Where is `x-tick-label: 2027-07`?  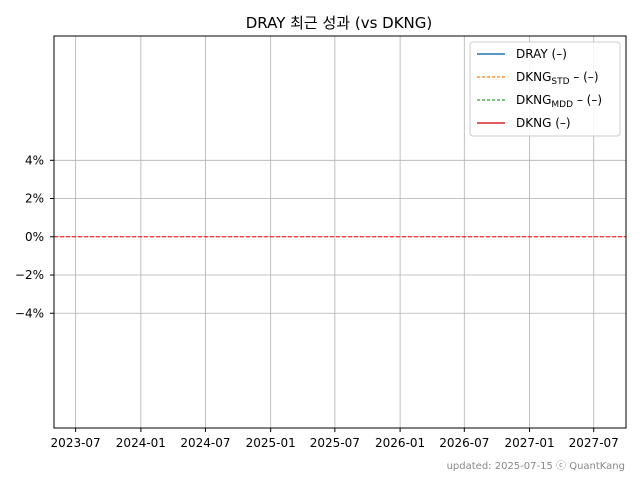
x-tick-label: 2027-07 is located at coordinates (594, 443).